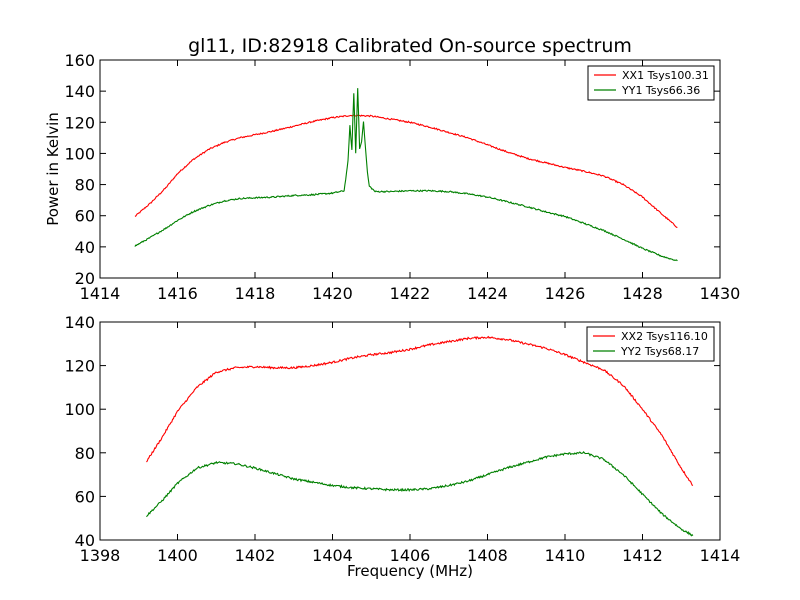 The height and width of the screenshot is (600, 800). Describe the element at coordinates (410, 571) in the screenshot. I see `x-axis-title: Frequency (MHz)` at that location.